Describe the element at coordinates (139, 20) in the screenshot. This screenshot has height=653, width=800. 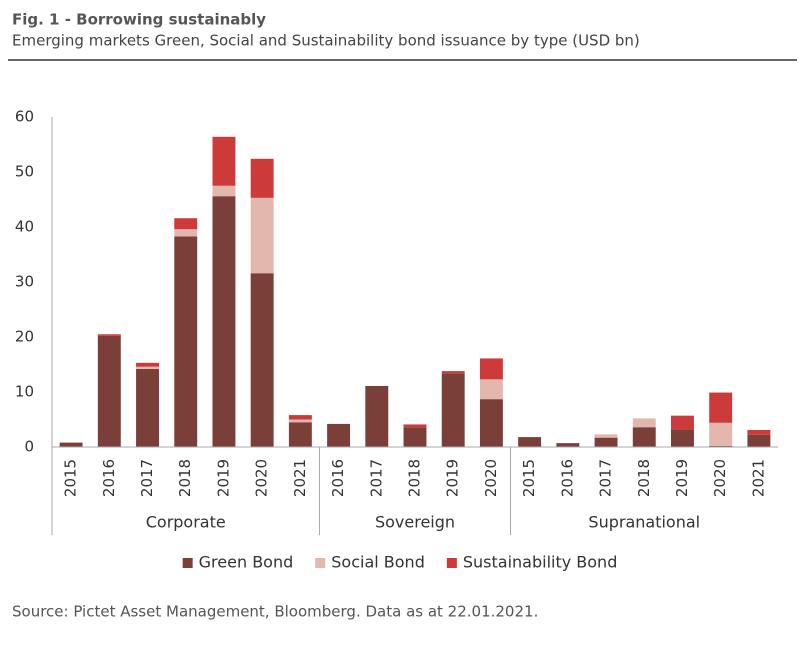
I see `chart-title: Fig. 1 - Borrowing sustainably` at that location.